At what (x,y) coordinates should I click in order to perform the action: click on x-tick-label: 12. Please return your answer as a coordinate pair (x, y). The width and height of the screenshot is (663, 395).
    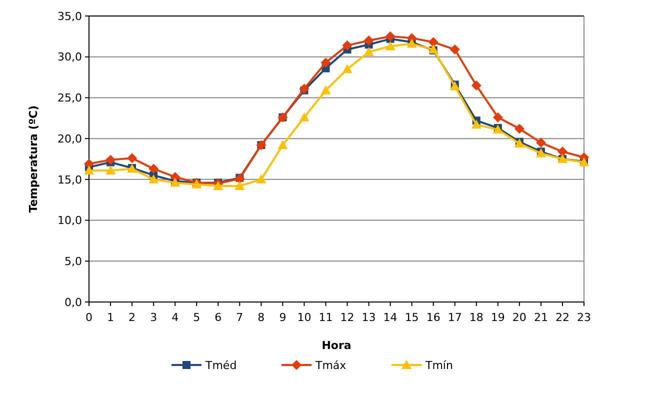
    Looking at the image, I should click on (347, 317).